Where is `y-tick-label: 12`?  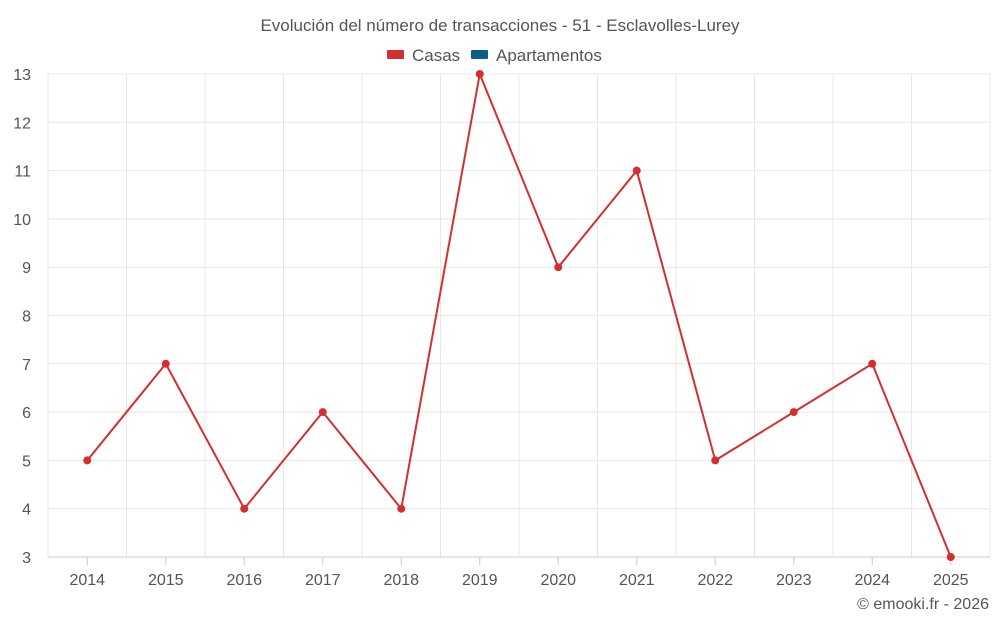
y-tick-label: 12 is located at coordinates (22, 123).